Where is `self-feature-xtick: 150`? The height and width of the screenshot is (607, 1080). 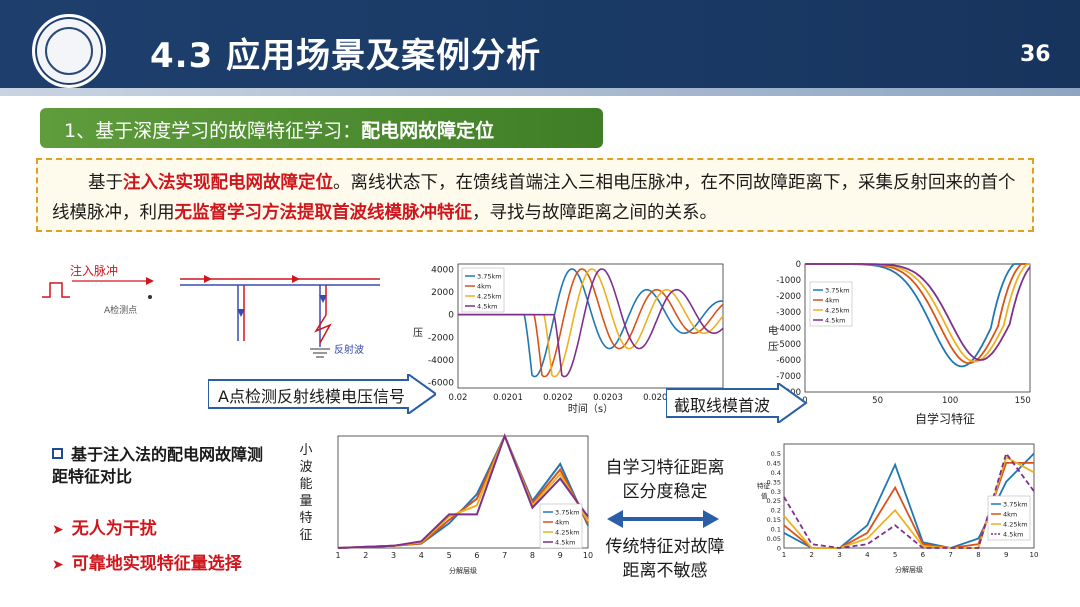
self-feature-xtick: 150 is located at coordinates (1023, 401).